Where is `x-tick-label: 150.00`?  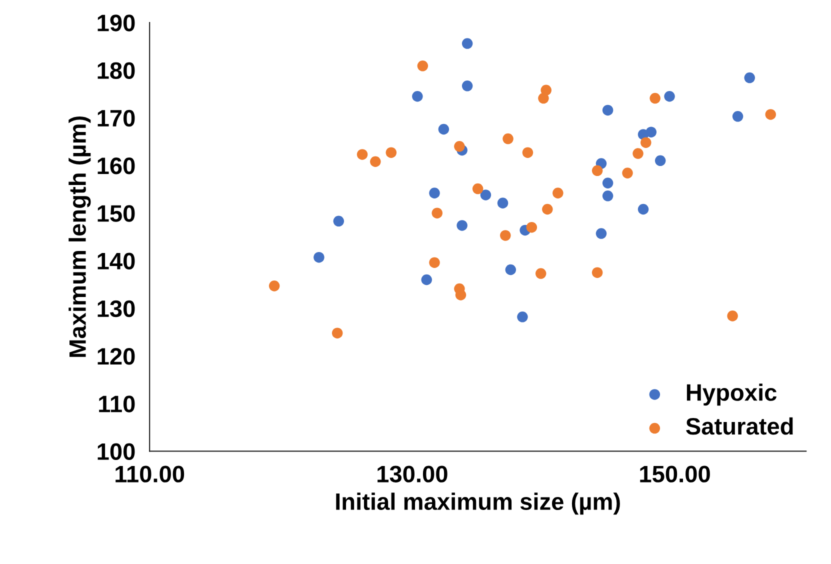 x-tick-label: 150.00 is located at coordinates (675, 474).